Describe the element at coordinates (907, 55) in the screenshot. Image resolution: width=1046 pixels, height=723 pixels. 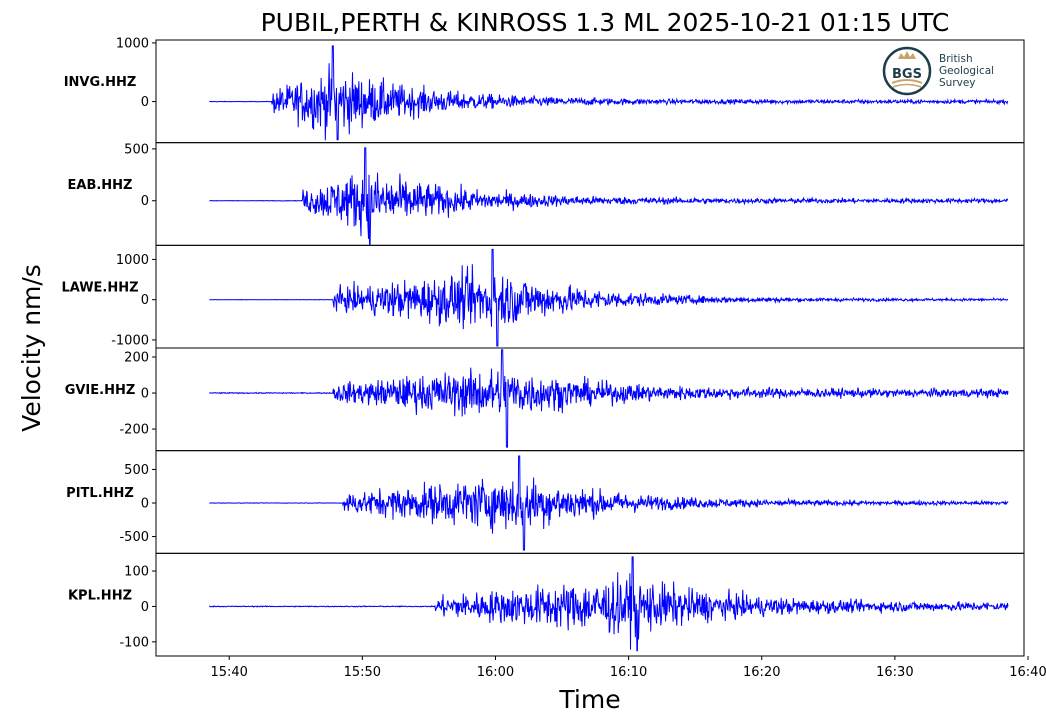
I see `crown-icon` at that location.